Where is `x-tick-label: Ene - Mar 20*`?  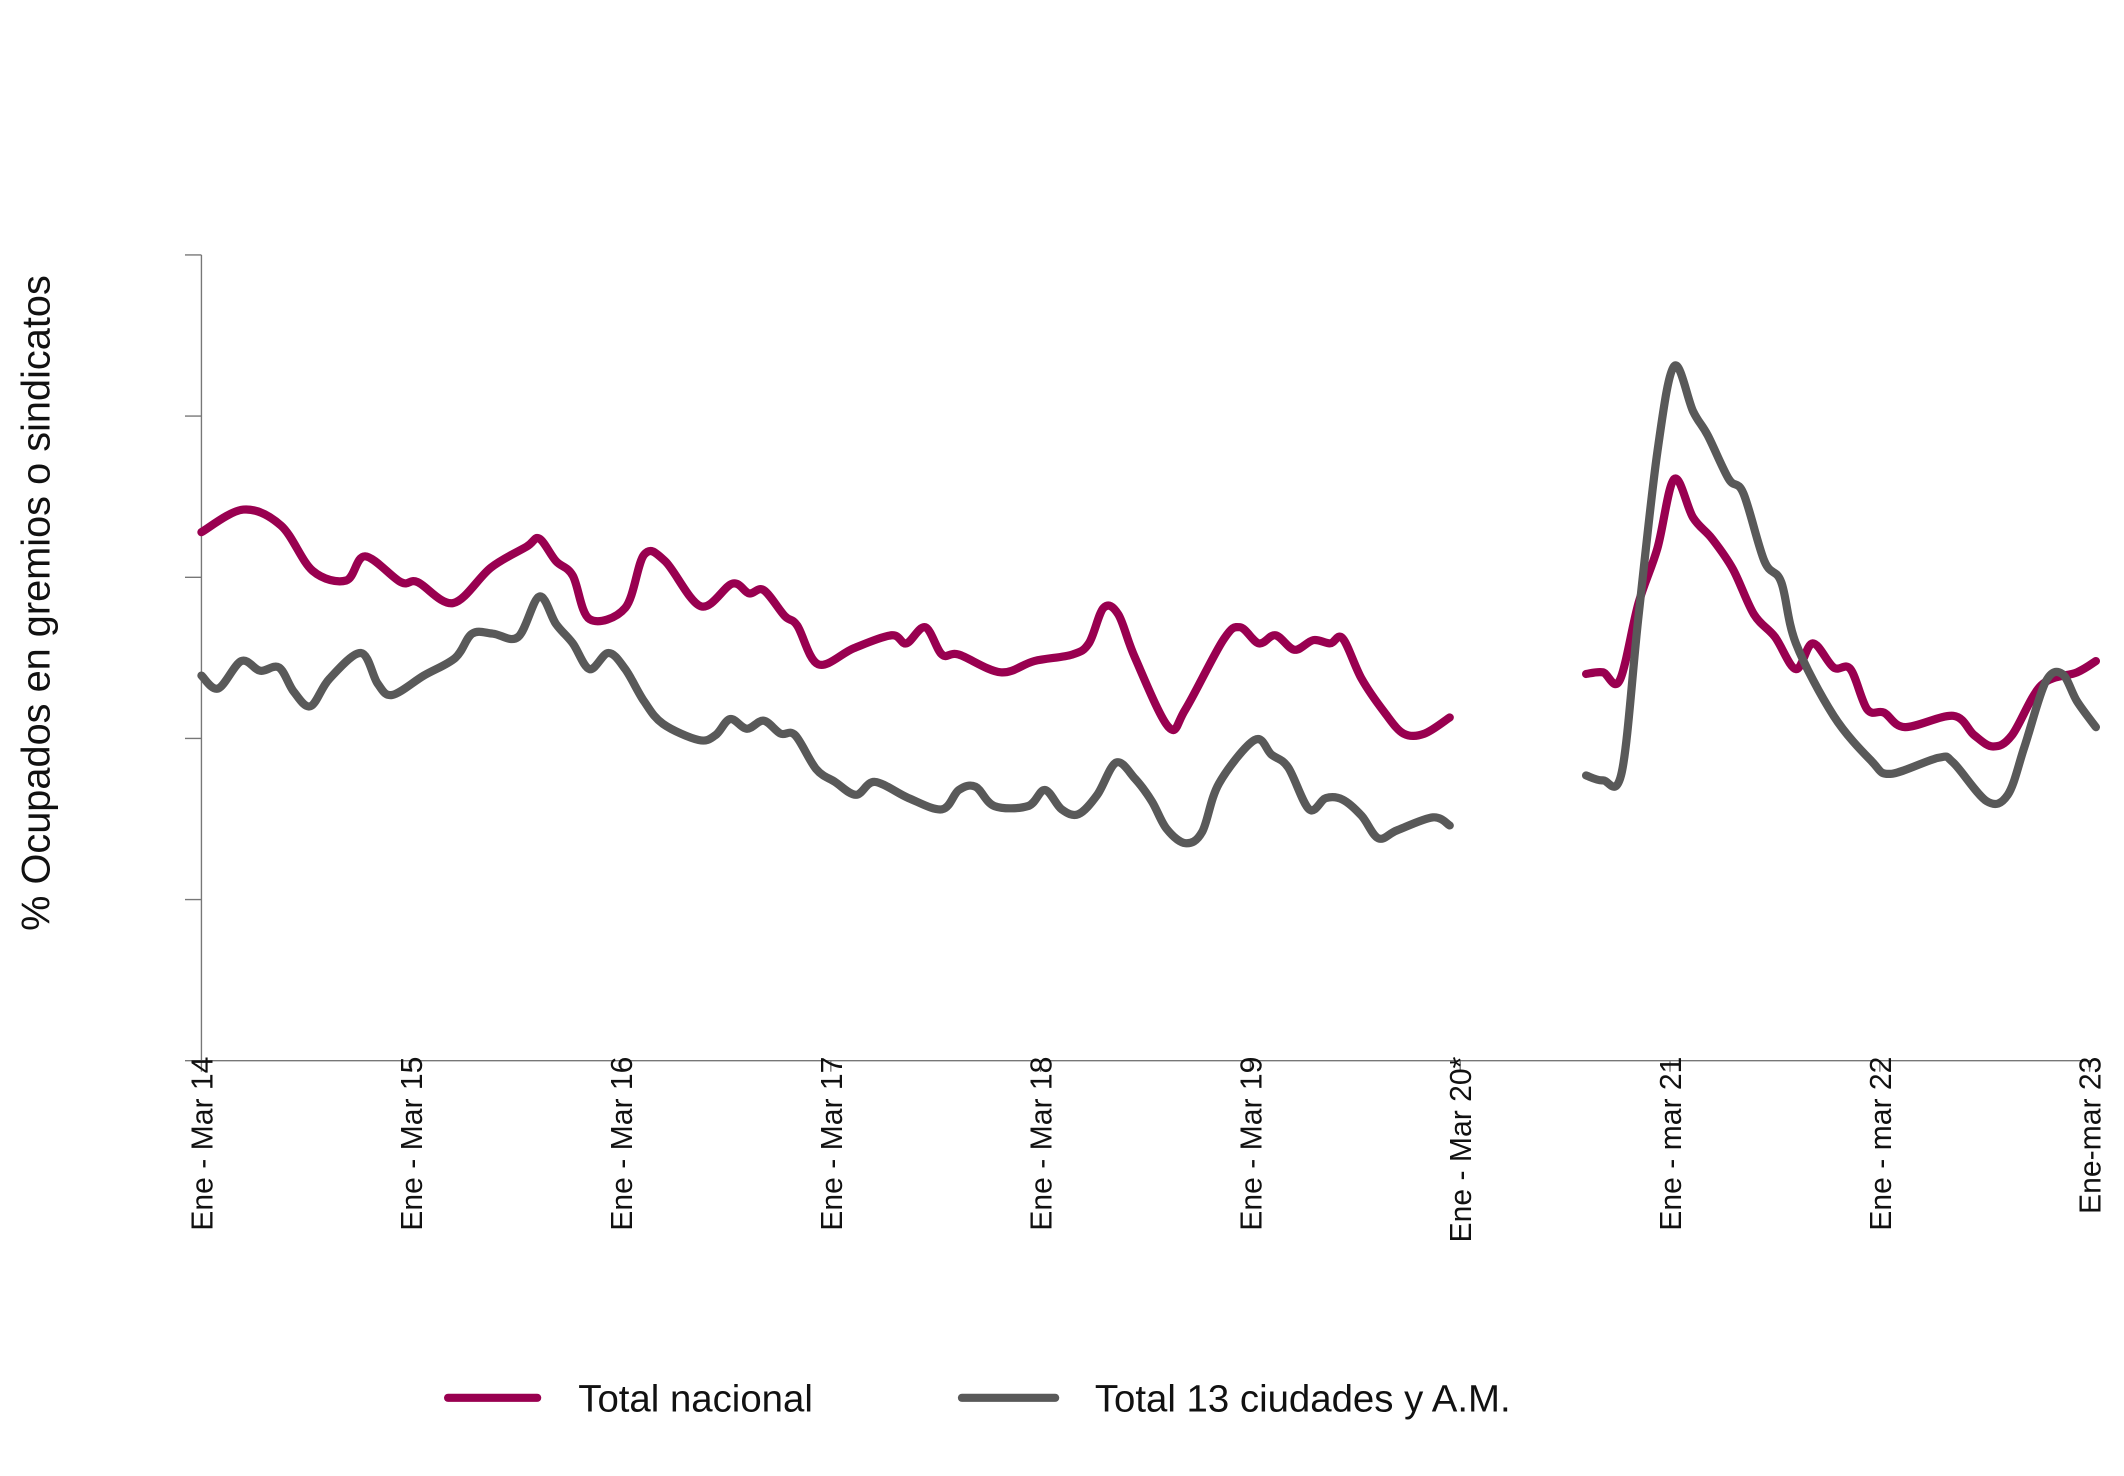
x-tick-label: Ene - Mar 20* is located at coordinates (1461, 1149).